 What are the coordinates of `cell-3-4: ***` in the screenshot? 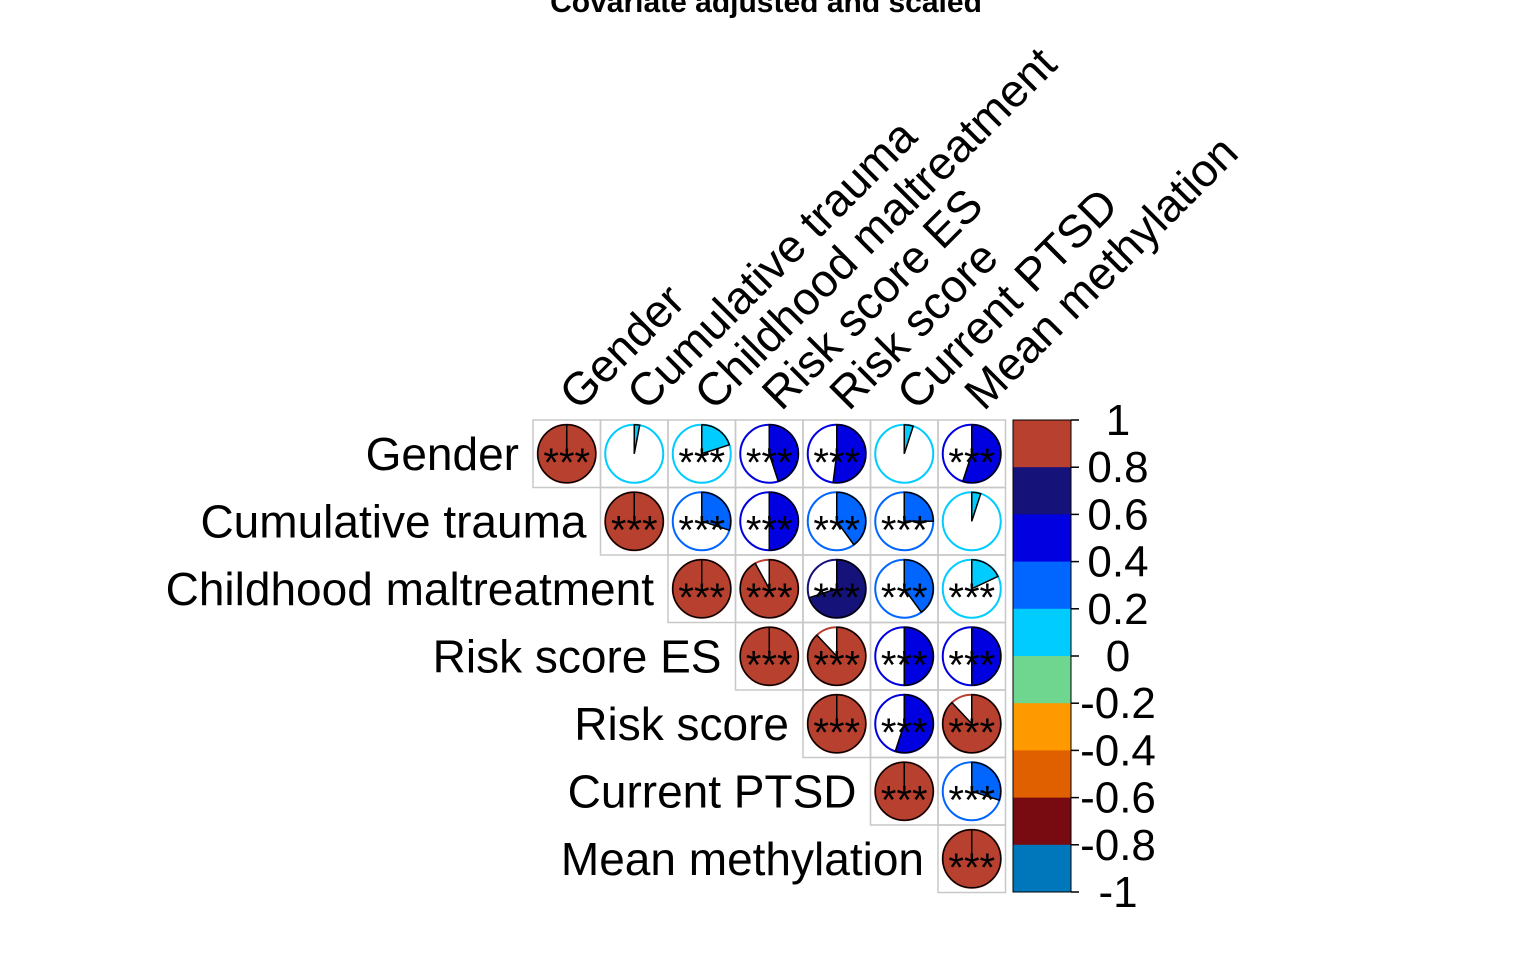 It's located at (837, 656).